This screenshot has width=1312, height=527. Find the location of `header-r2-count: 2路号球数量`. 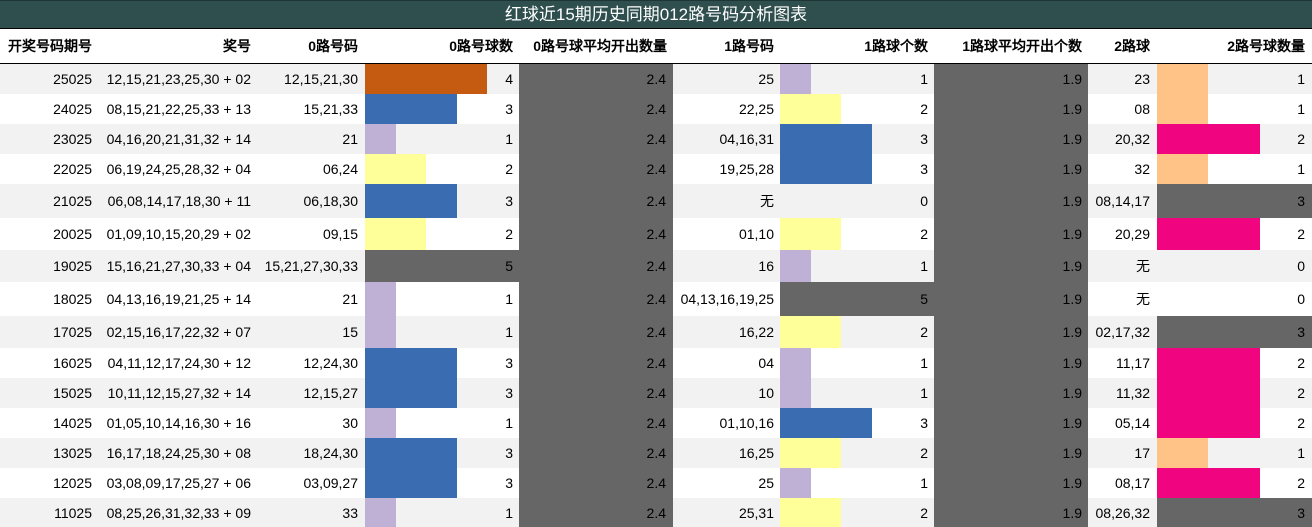

header-r2-count: 2路号球数量 is located at coordinates (1266, 46).